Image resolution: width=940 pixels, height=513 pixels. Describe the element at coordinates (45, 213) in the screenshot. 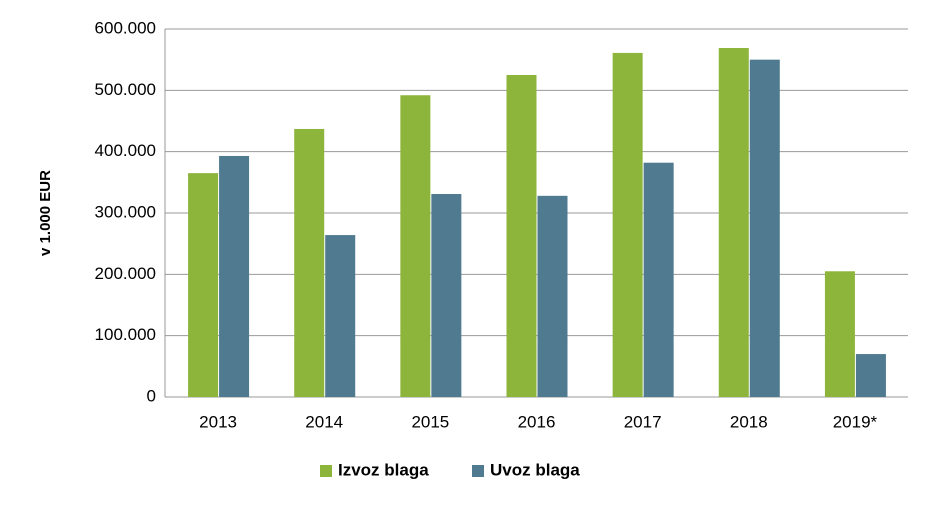

I see `y-axis-label: v 1.000 EUR` at that location.